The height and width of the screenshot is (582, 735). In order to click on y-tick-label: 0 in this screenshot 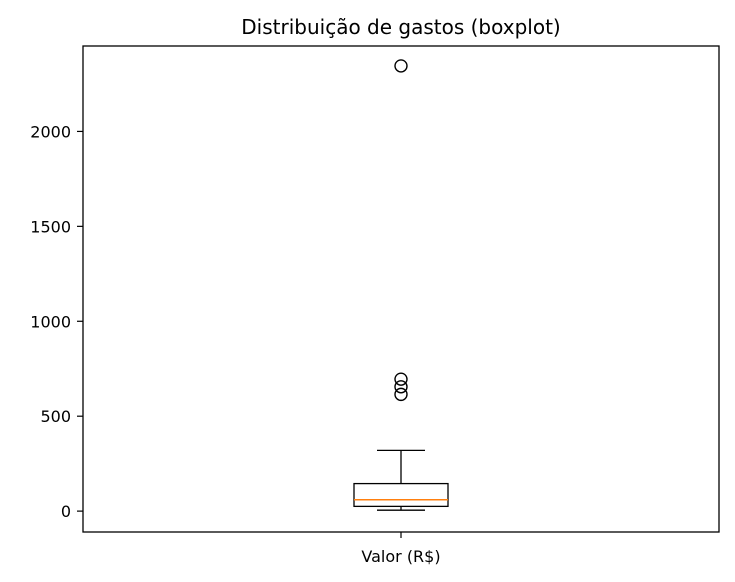, I will do `click(66, 511)`.